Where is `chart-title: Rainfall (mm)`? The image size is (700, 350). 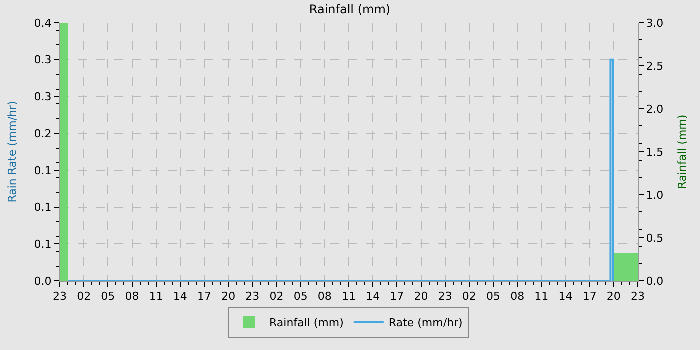 chart-title: Rainfall (mm) is located at coordinates (350, 9).